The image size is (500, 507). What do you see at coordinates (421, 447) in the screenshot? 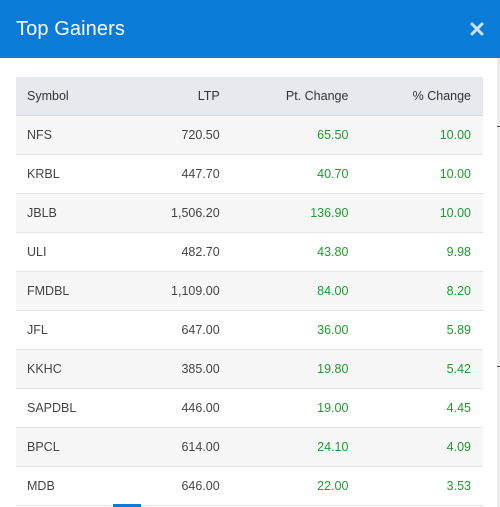
I see `cell-pct-change: 4.09` at bounding box center [421, 447].